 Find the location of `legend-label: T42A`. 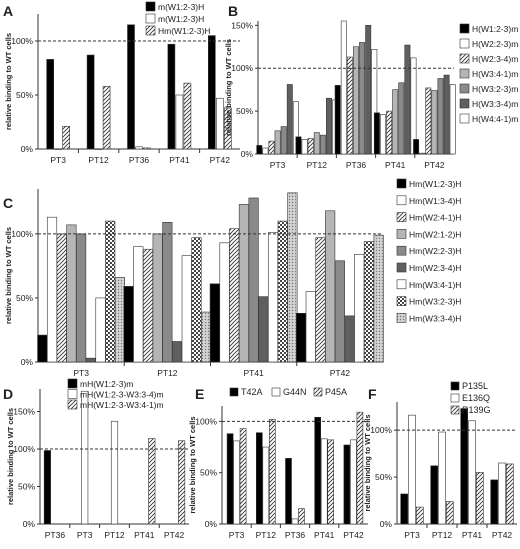

legend-label: T42A is located at coordinates (252, 392).